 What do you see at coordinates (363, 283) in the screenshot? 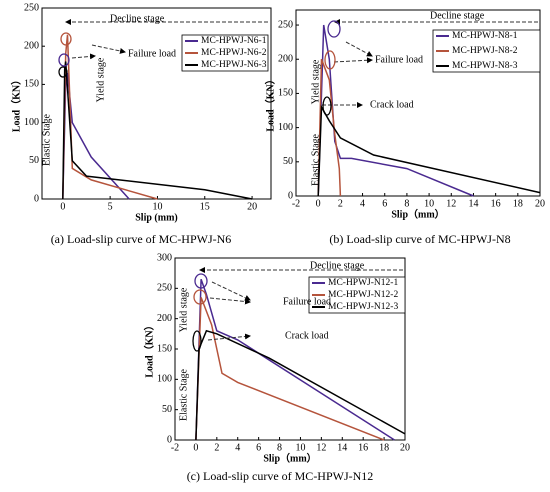
I see `legend-label: MC-HPWJ-N12-1` at bounding box center [363, 283].